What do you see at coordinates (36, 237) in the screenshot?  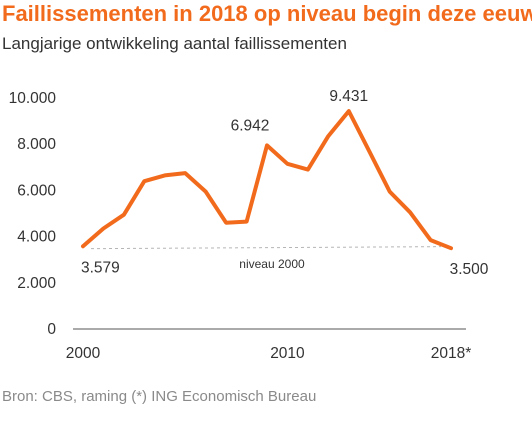 I see `y-tick-label: 4.000` at bounding box center [36, 237].